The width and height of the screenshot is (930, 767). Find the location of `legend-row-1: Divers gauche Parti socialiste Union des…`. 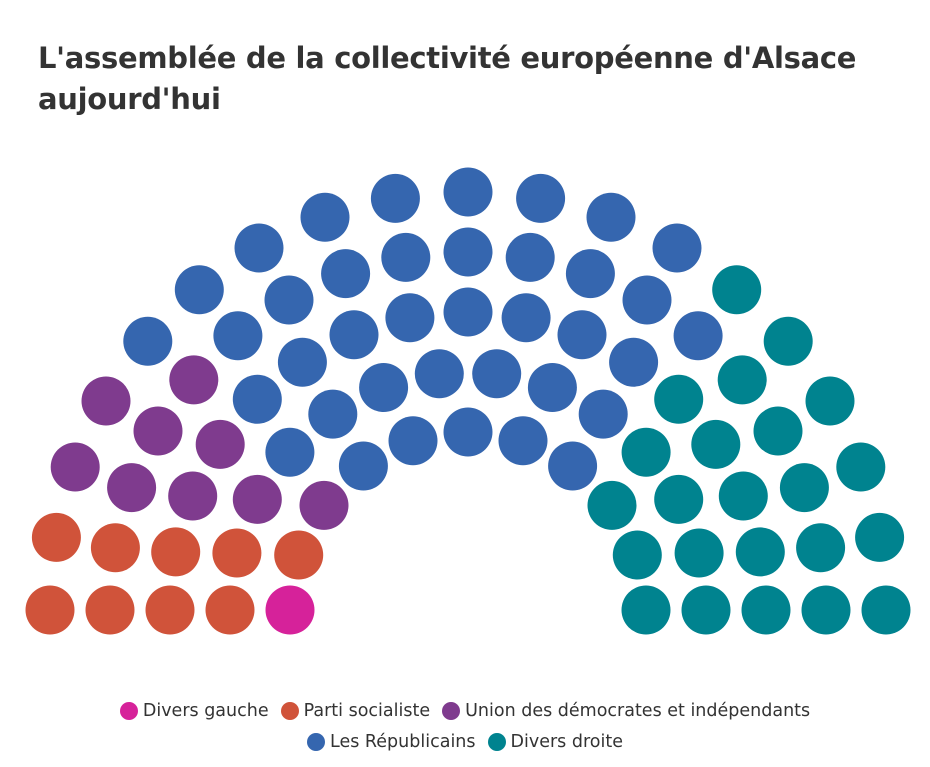

legend-row-1: Divers gauche Parti socialiste Union des… is located at coordinates (465, 710).